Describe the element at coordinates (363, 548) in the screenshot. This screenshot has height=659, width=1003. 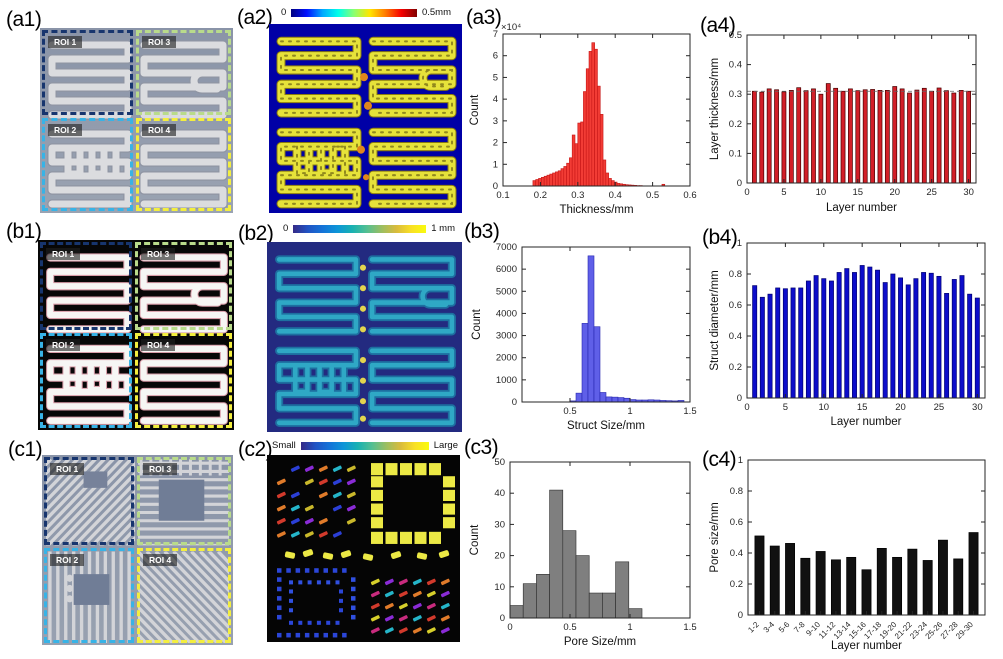
I see `heatmap-c2` at that location.